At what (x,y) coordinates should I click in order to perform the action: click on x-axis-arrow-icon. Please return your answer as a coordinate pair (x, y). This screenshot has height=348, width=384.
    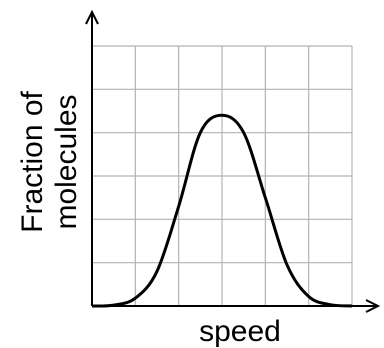
    Looking at the image, I should click on (373, 306).